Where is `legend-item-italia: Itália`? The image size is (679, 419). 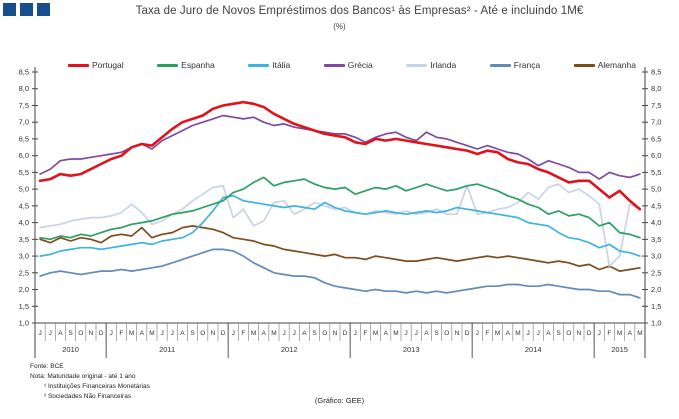 legend-item-italia: Itália is located at coordinates (269, 65).